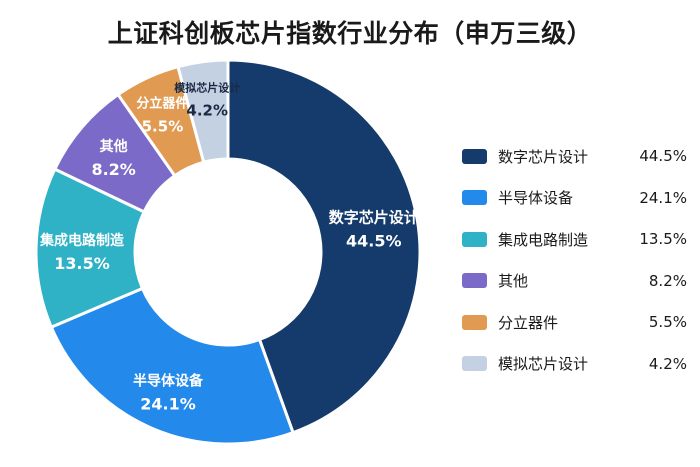 Image resolution: width=700 pixels, height=467 pixels. Describe the element at coordinates (543, 364) in the screenshot. I see `legend-label: 模拟芯片设计` at that location.